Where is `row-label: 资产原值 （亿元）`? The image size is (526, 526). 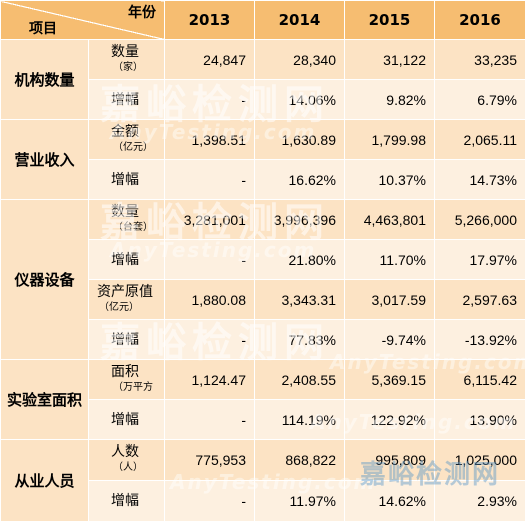 row-label: 资产原值 （亿元） is located at coordinates (126, 299).